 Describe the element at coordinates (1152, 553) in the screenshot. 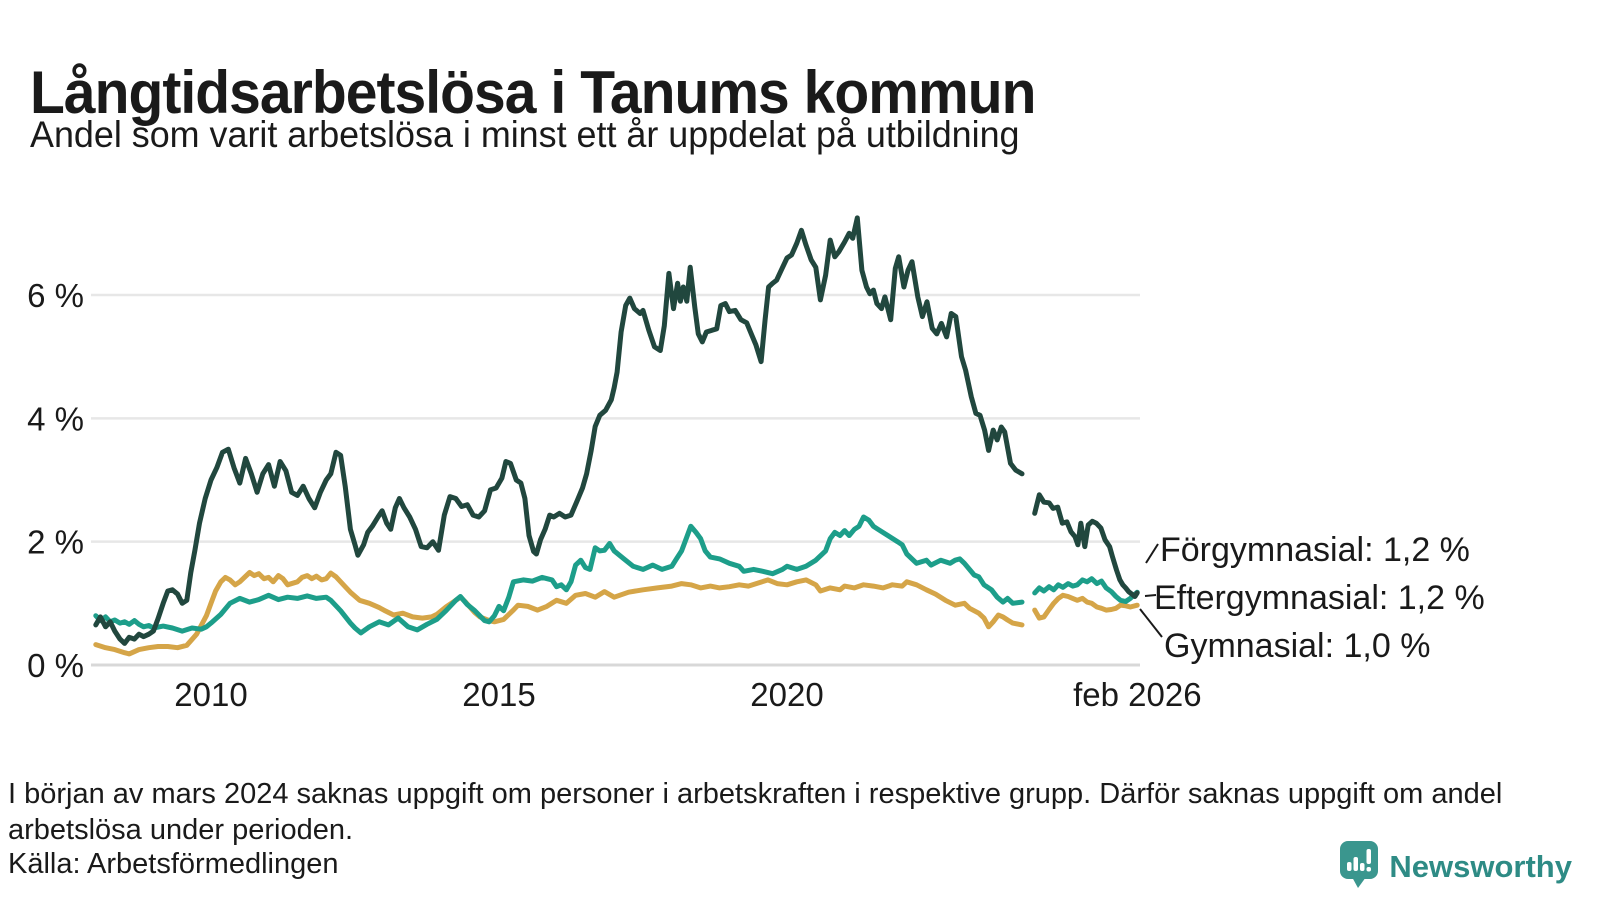

I see `end-label-connector-förgymnasial` at that location.